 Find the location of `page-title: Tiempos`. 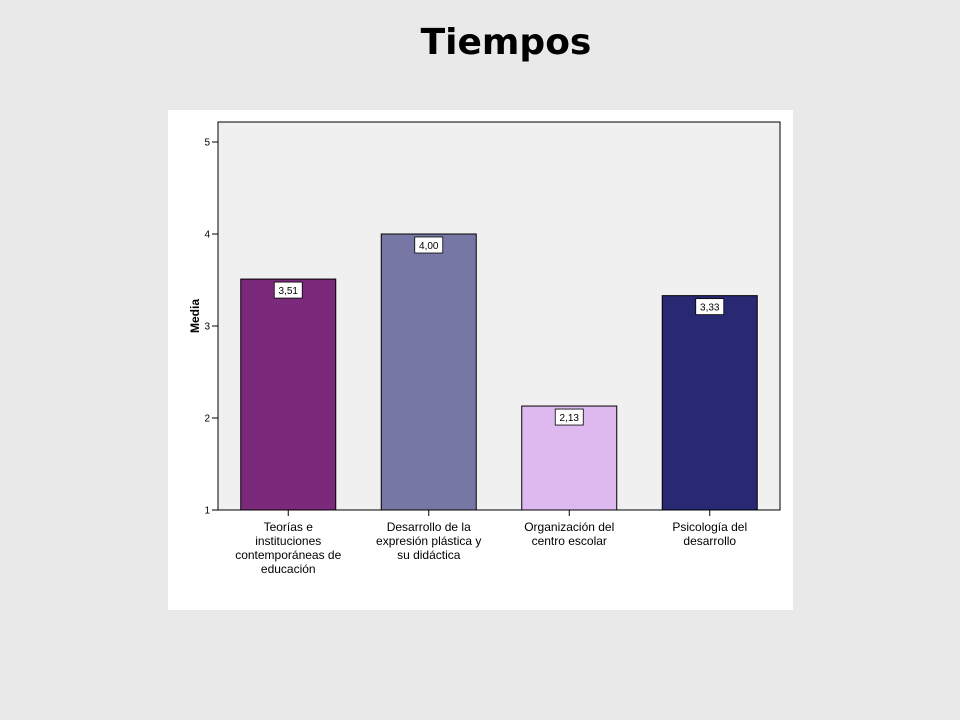

page-title: Tiempos is located at coordinates (506, 42).